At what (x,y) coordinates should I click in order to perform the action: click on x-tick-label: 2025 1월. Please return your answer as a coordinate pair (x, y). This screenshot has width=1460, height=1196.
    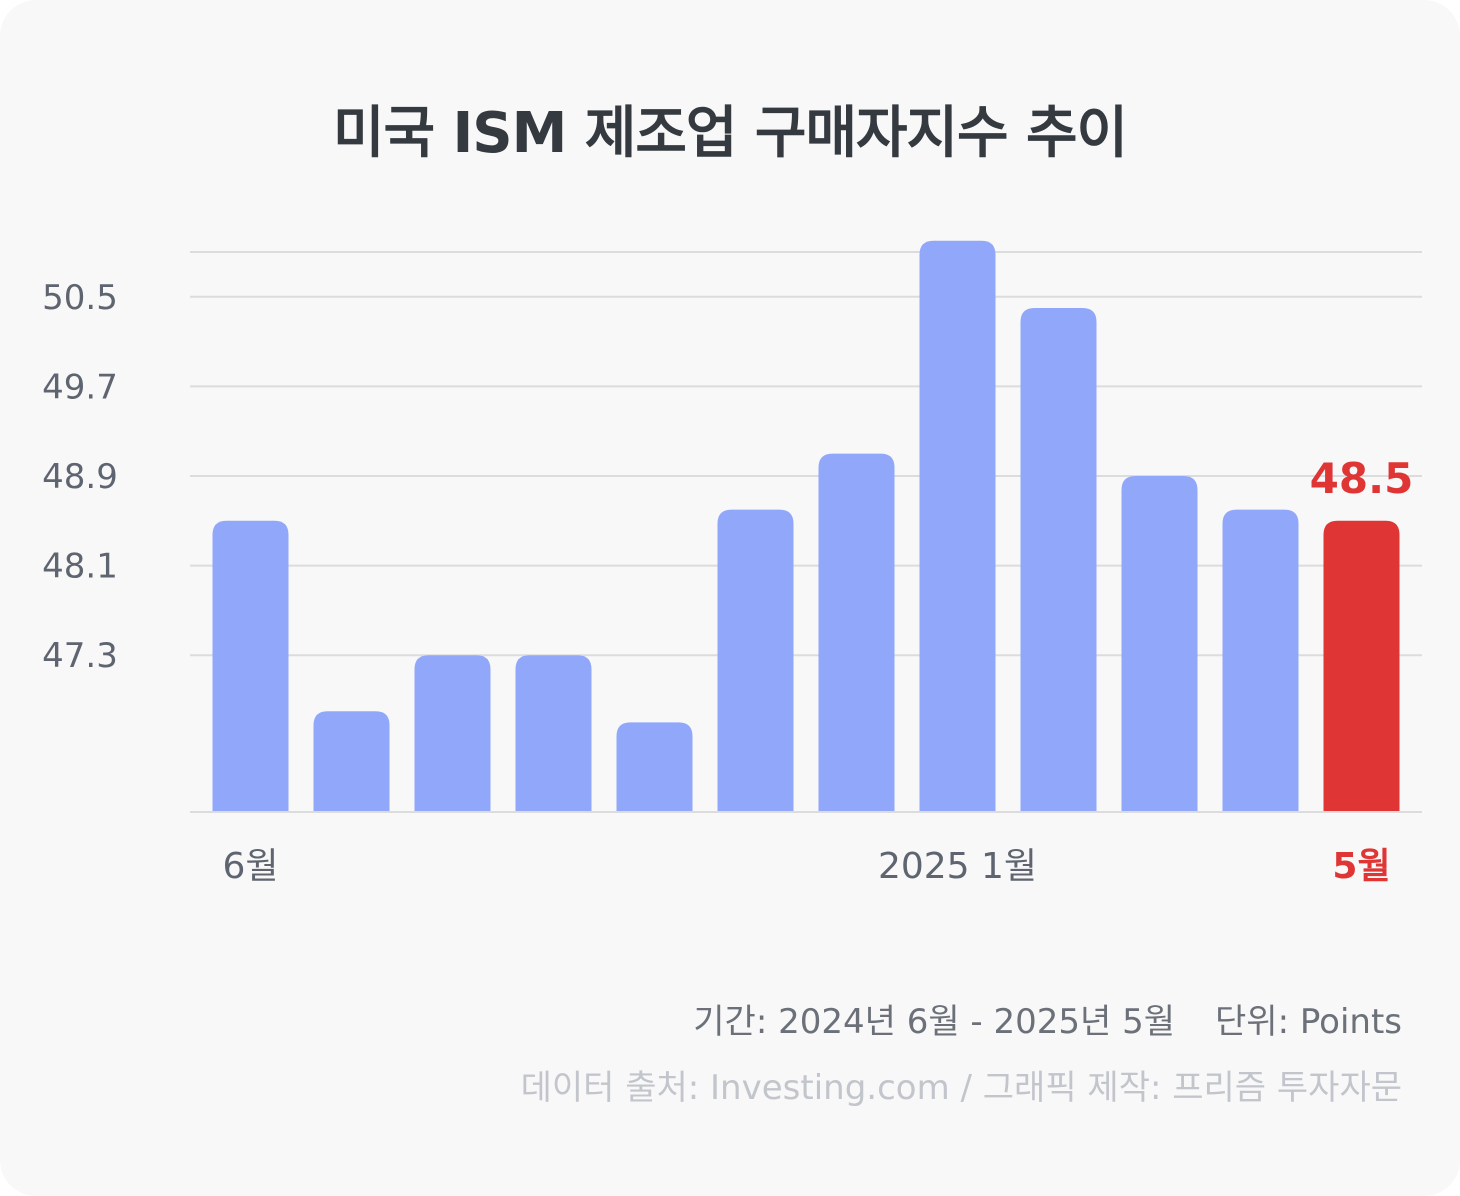
    Looking at the image, I should click on (957, 866).